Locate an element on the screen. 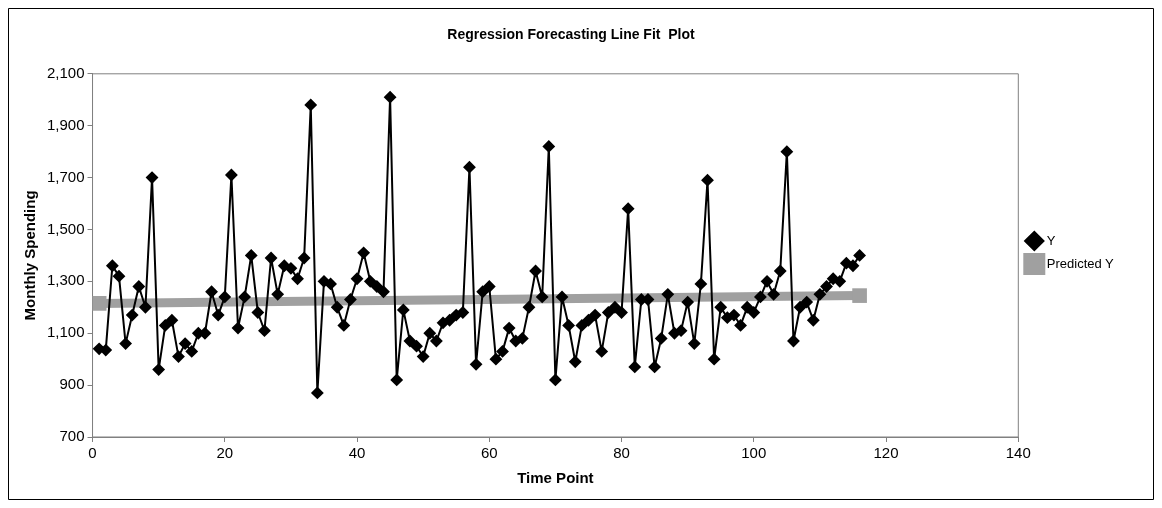 The image size is (1162, 508). x-tick-label: 120 is located at coordinates (886, 453).